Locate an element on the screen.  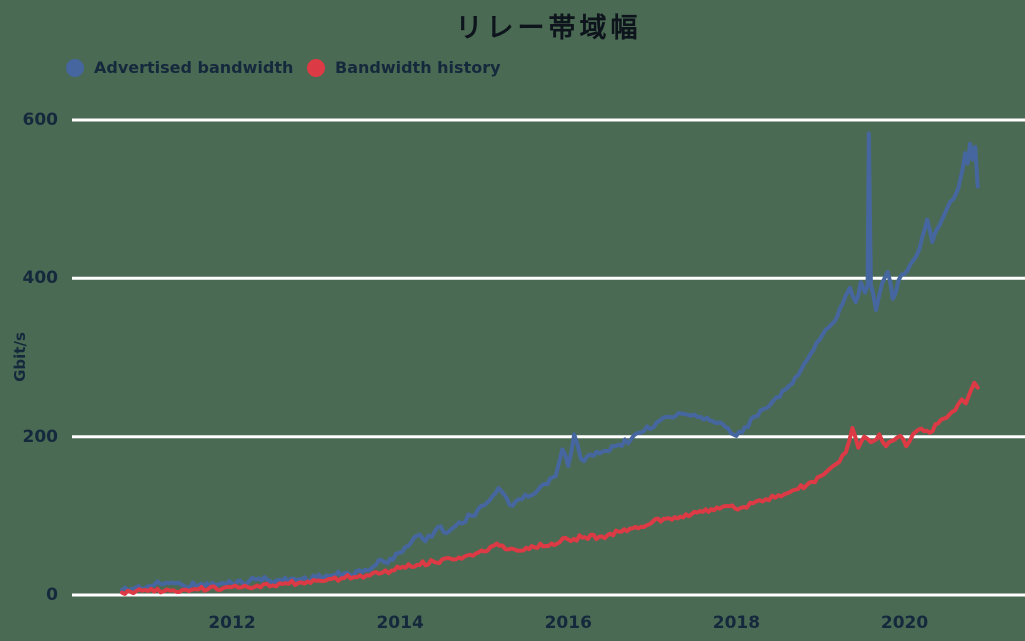
x-tick-2012: 2012 is located at coordinates (232, 623).